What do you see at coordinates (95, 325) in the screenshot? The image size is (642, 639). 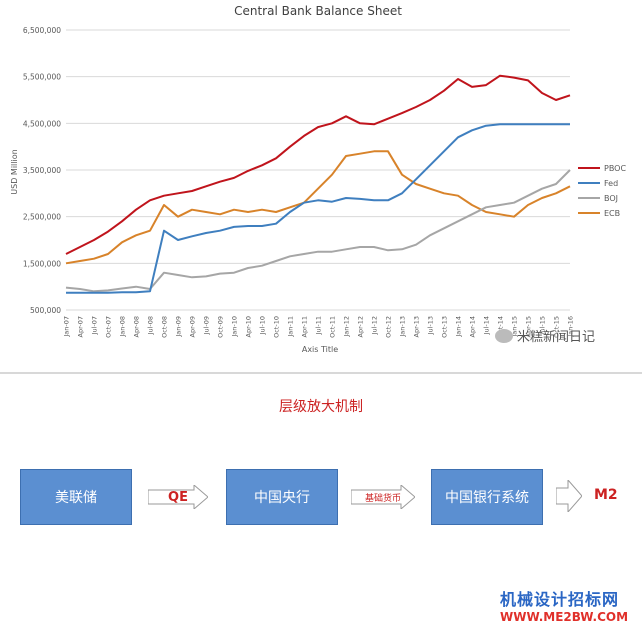 I see `x-tick-label: Jul-07` at bounding box center [95, 325].